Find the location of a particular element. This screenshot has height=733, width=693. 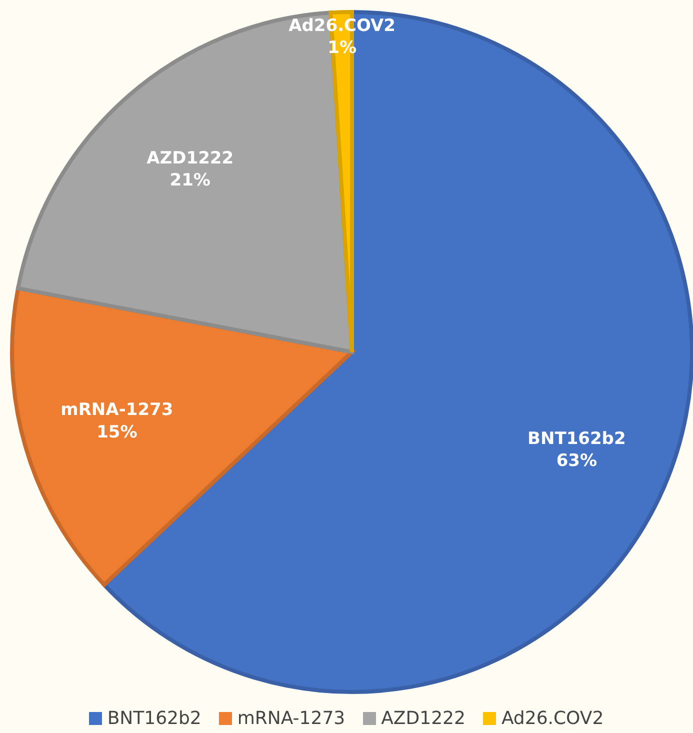

slice-label: mRNA-1273 is located at coordinates (117, 410).